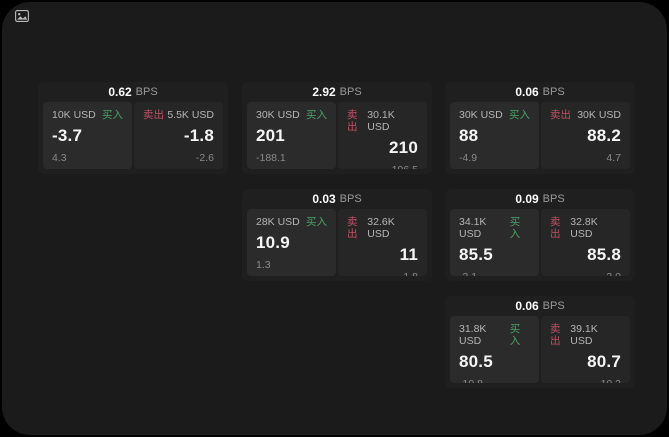 Image resolution: width=669 pixels, height=437 pixels. I want to click on sell-amount: 30.1K USD, so click(381, 121).